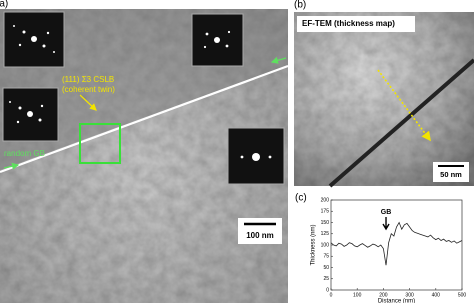 Image resolution: width=474 pixels, height=303 pixels. Describe the element at coordinates (357, 295) in the screenshot. I see `x-tick-label: 100` at that location.